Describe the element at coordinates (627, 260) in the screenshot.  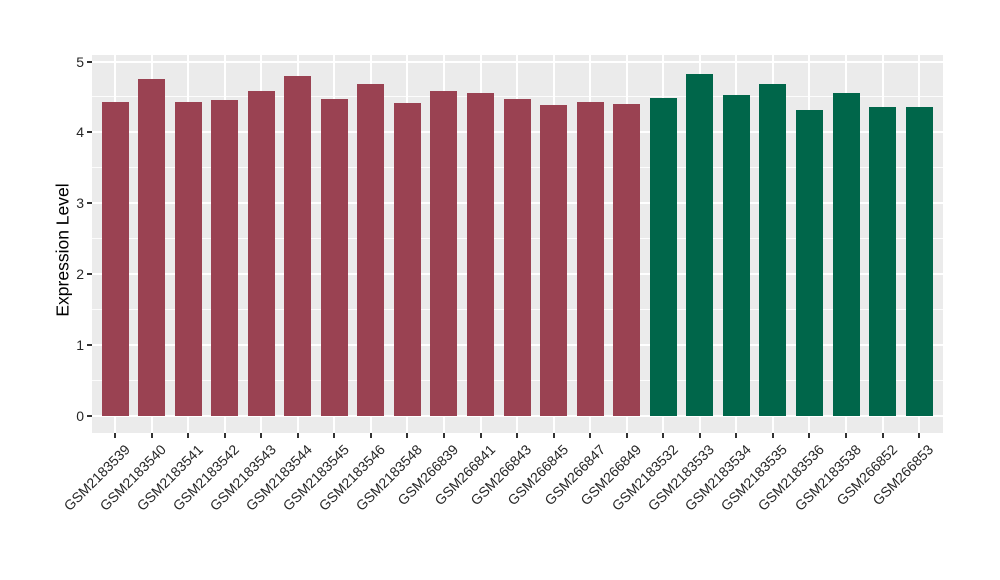
I see `bar-GSM266849` at that location.